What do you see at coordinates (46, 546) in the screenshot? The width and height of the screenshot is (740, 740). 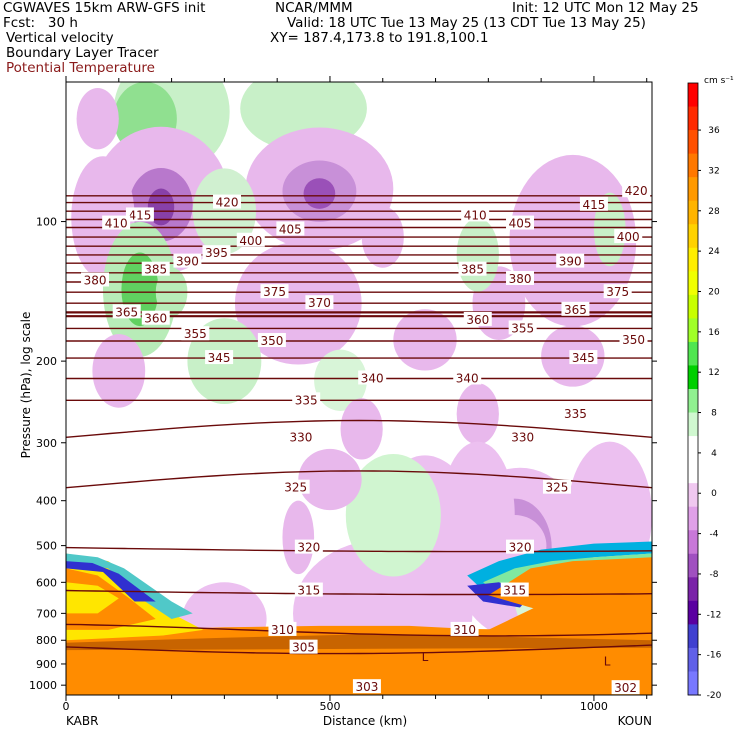 I see `y-tick-label: 500` at bounding box center [46, 546].